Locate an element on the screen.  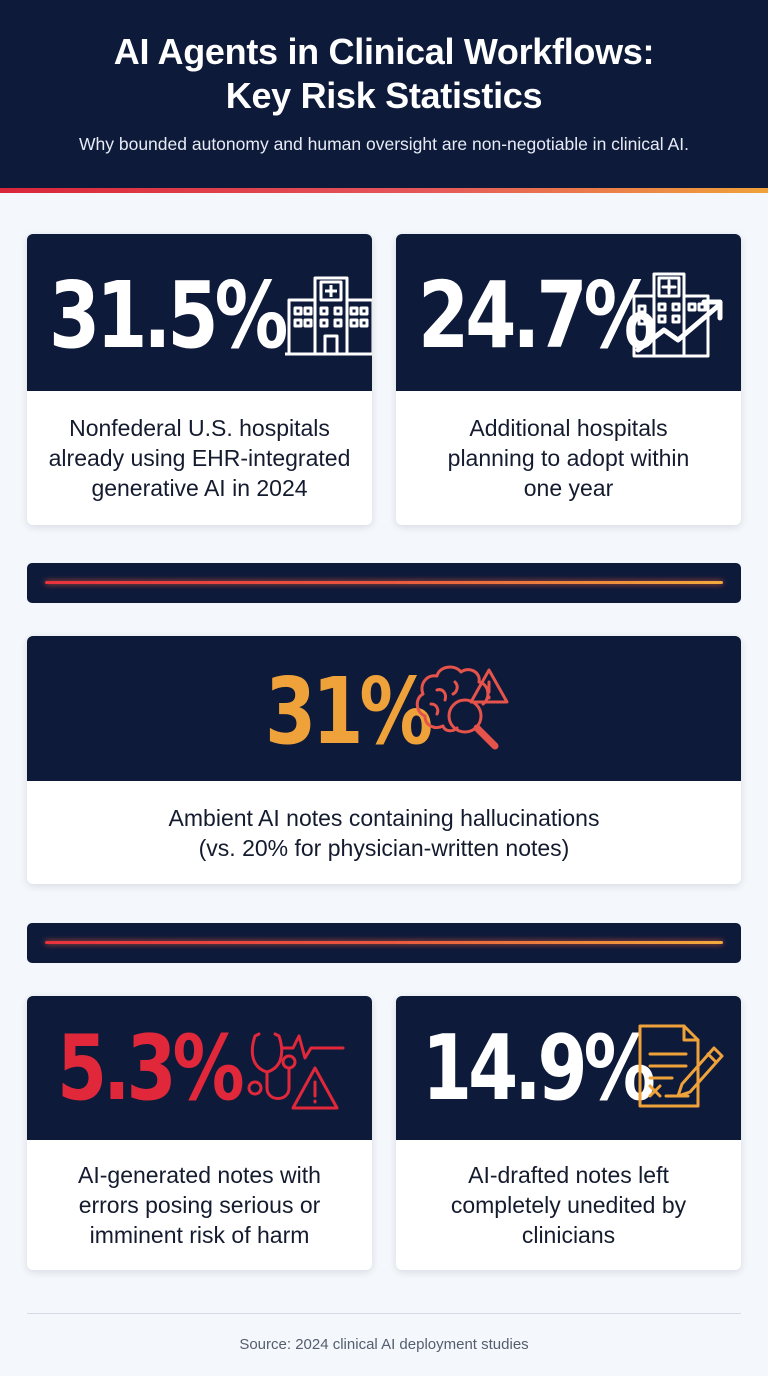
stat-value: 31.5% is located at coordinates (168, 315).